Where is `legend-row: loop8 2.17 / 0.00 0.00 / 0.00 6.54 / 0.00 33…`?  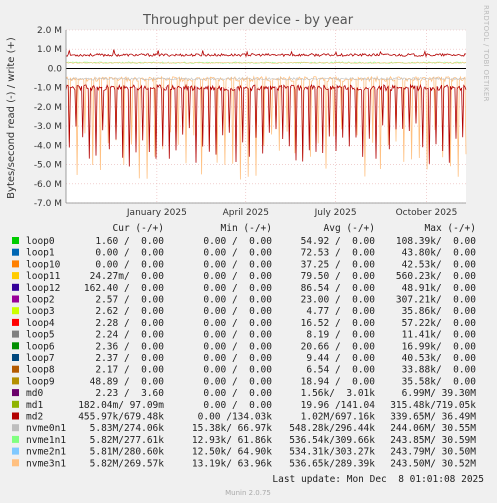 legend-row: loop8 2.17 / 0.00 0.00 / 0.00 6.54 / 0.00 33… is located at coordinates (244, 370).